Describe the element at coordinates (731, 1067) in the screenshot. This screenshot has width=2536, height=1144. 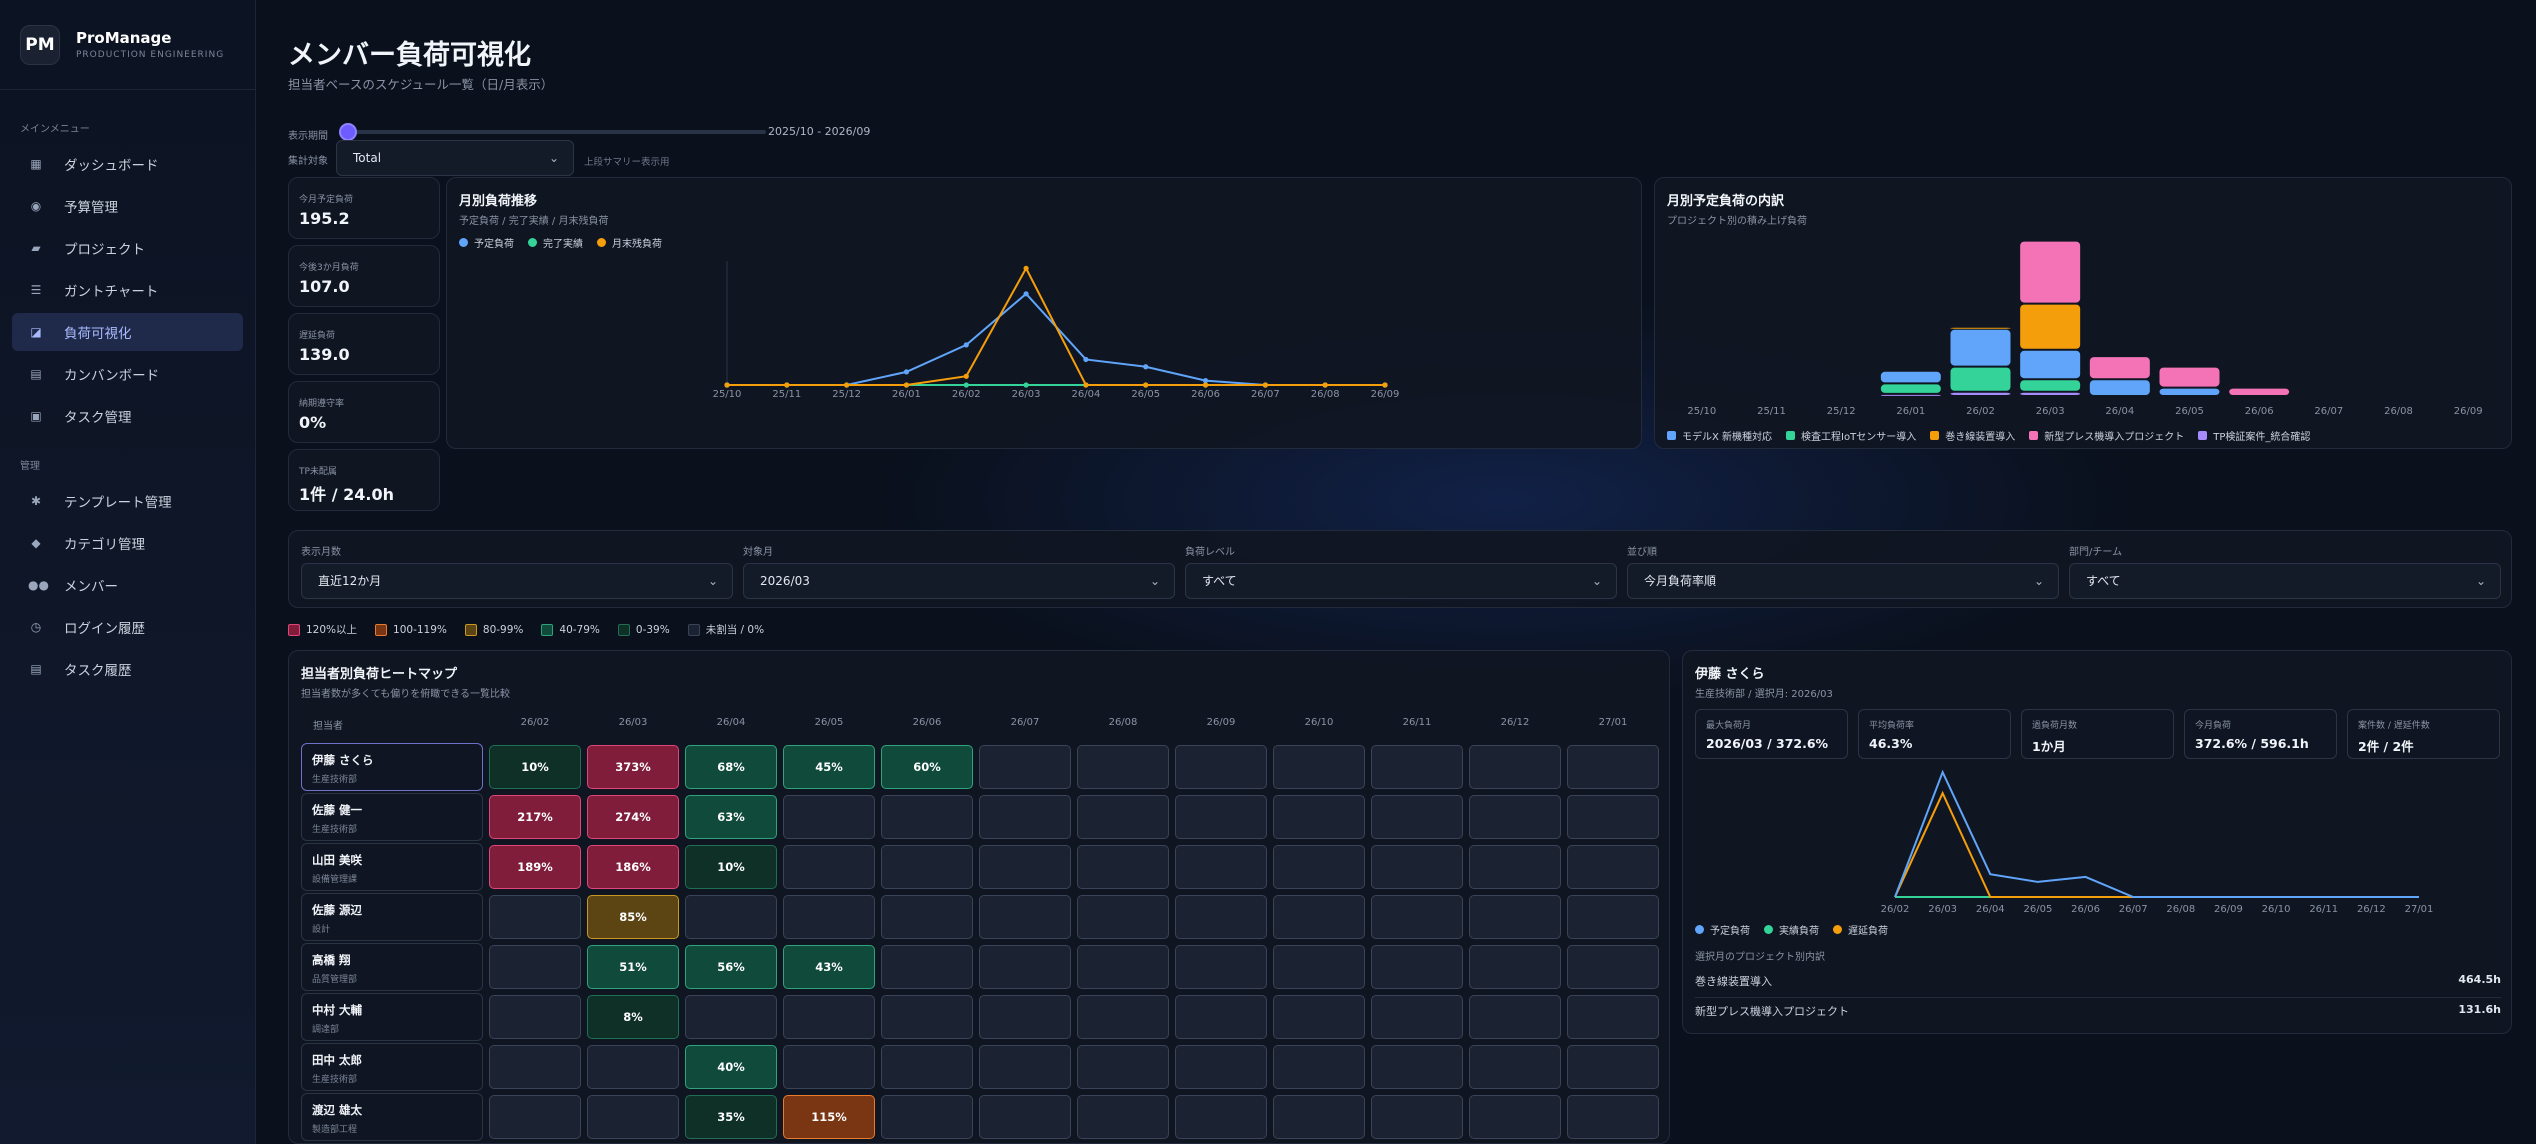
I see `heatmap-cell: 40%` at that location.